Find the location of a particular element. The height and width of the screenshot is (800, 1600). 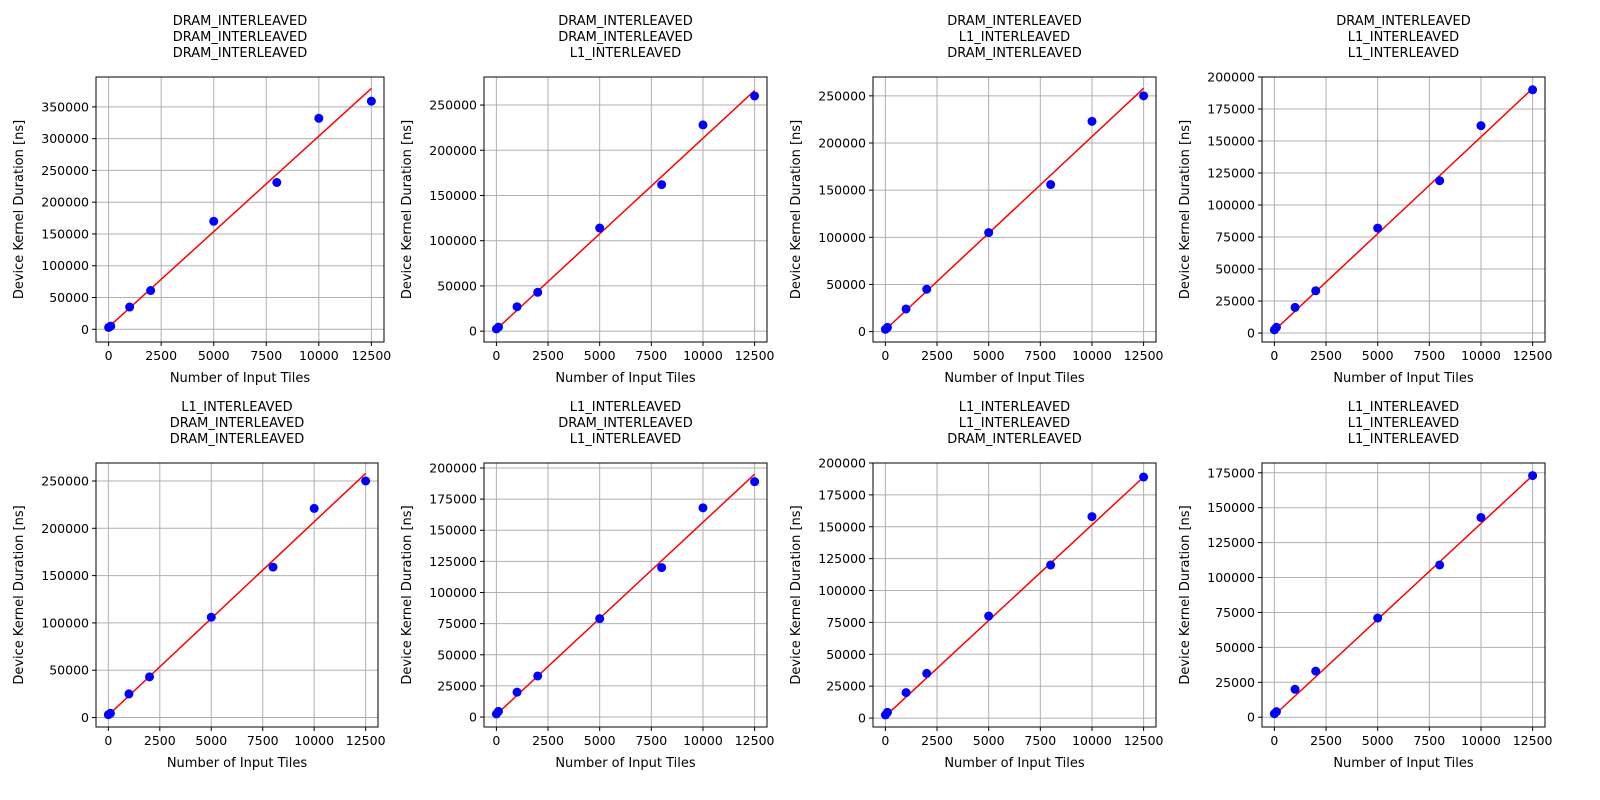

y-tick-label: 350000 is located at coordinates (65, 106).